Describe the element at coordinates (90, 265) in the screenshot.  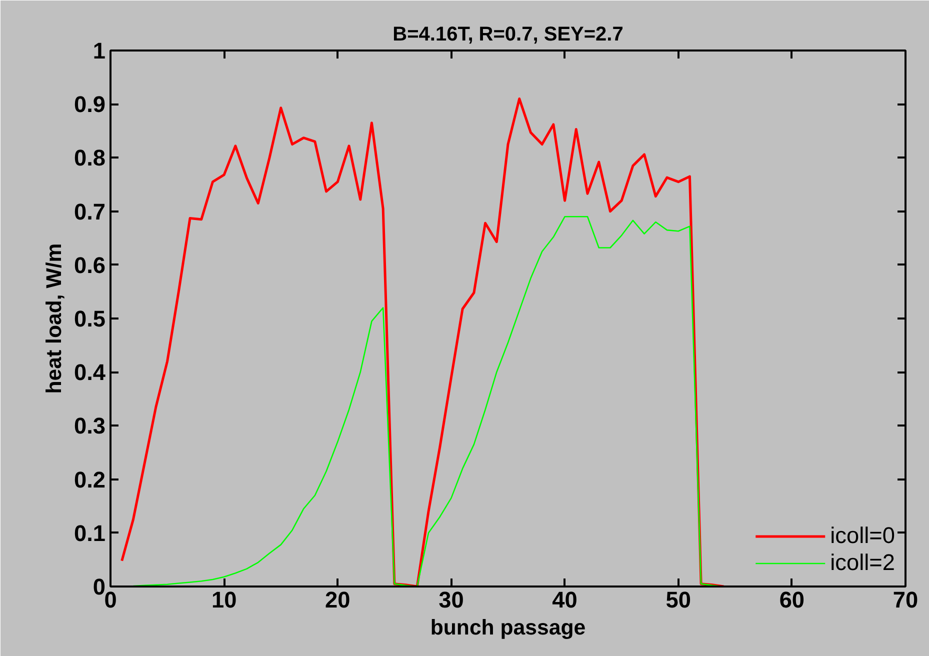
I see `y-tick-label: 0.6` at that location.